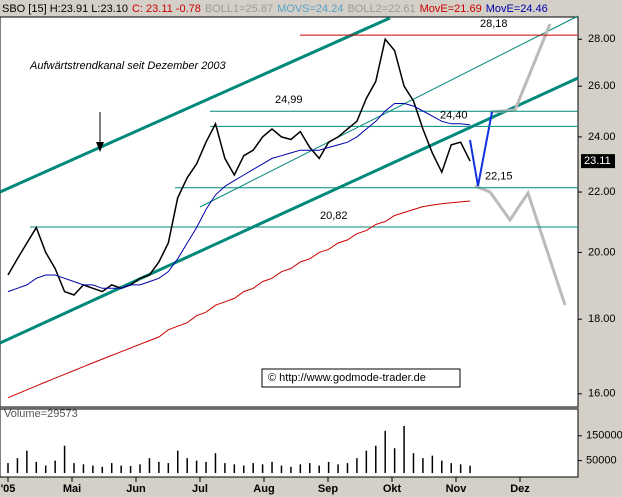 Image resolution: width=622 pixels, height=497 pixels. What do you see at coordinates (263, 489) in the screenshot?
I see `x-tick-label: Aug` at bounding box center [263, 489].